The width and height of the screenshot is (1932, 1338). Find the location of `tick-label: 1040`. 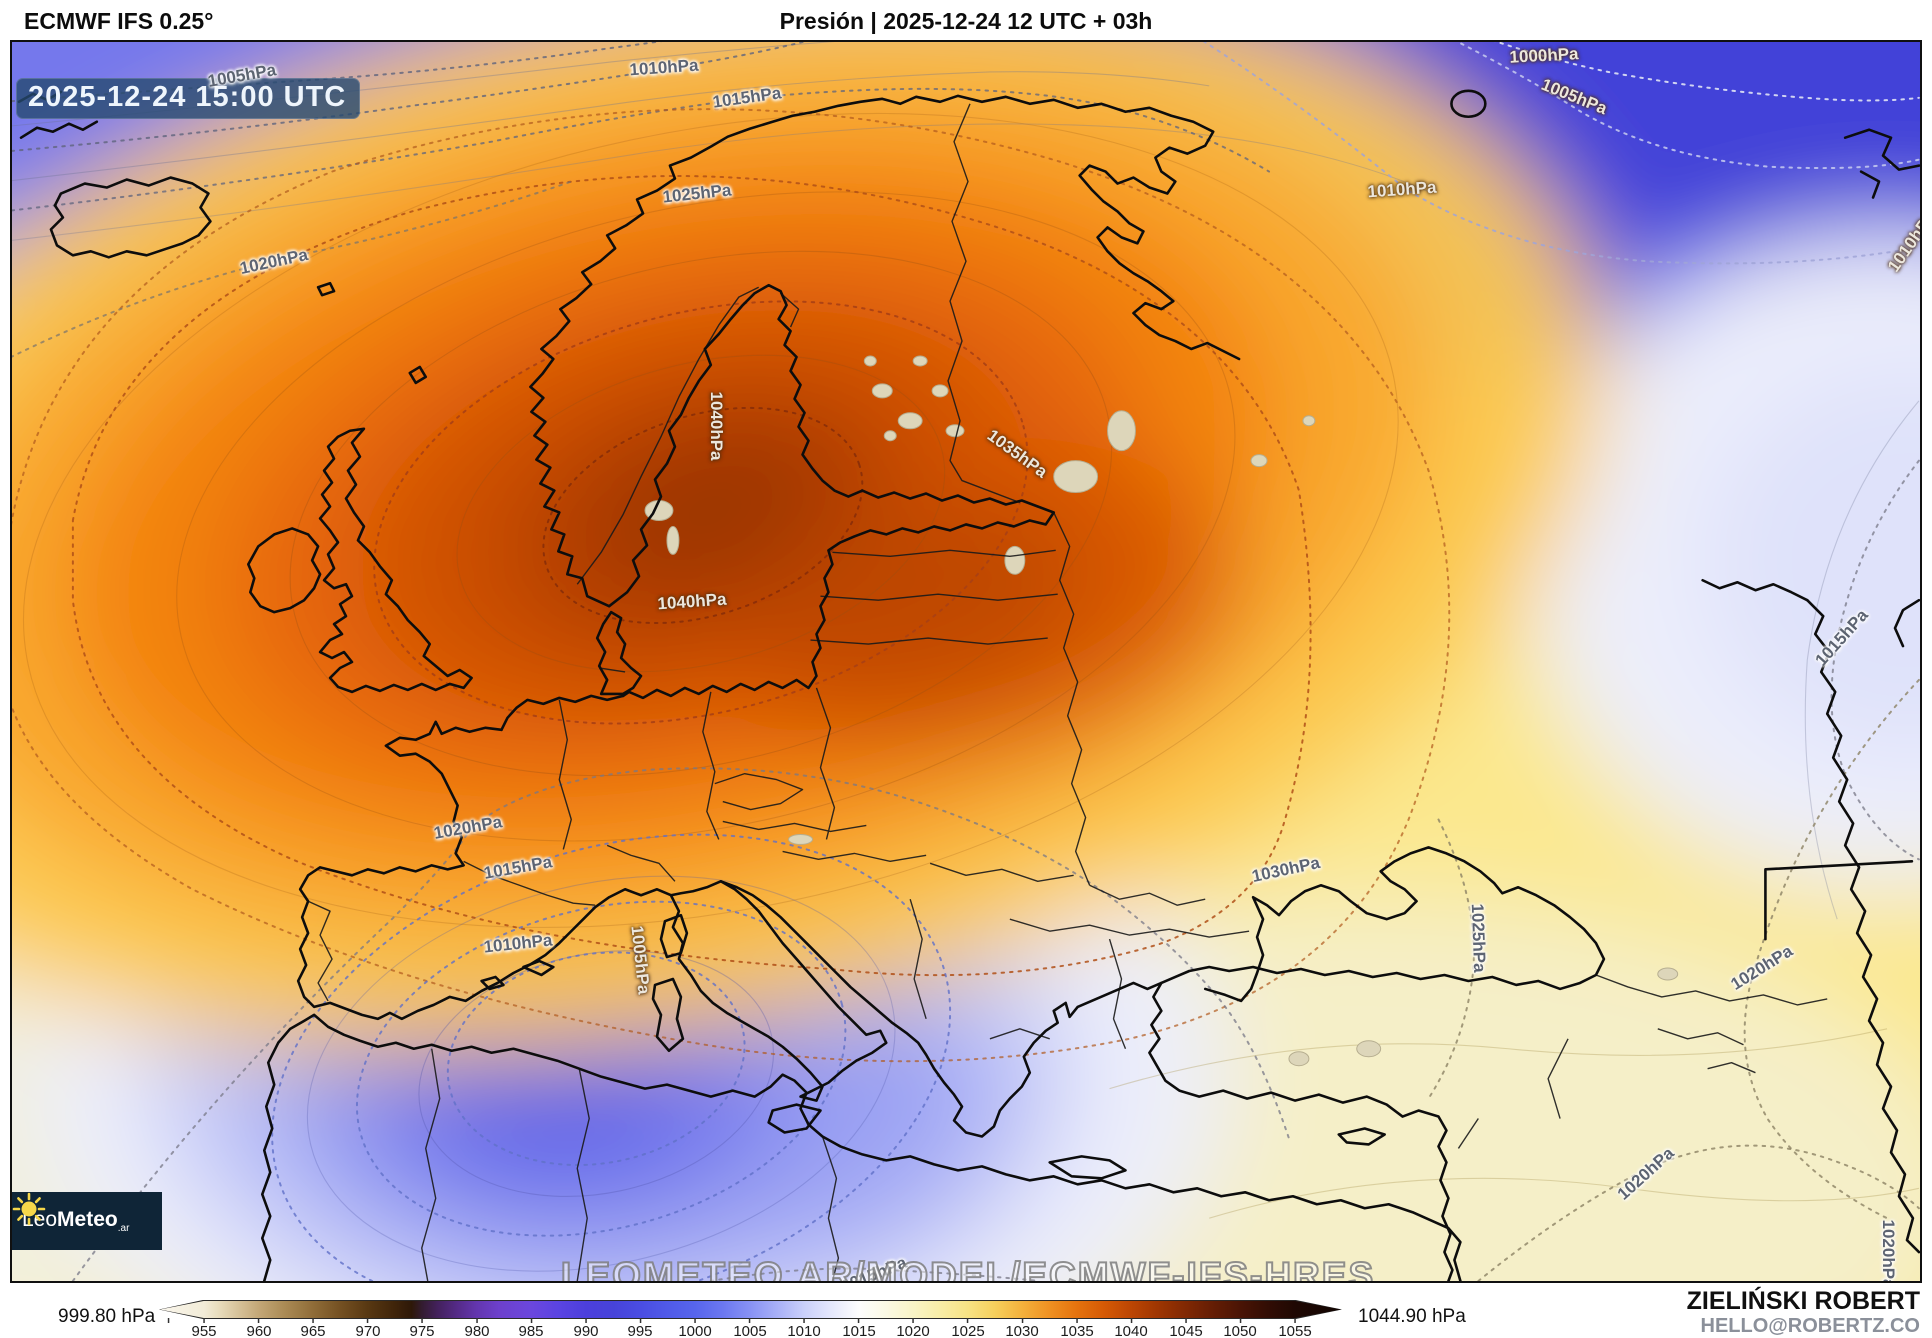

tick-label: 1040 is located at coordinates (1131, 1330).